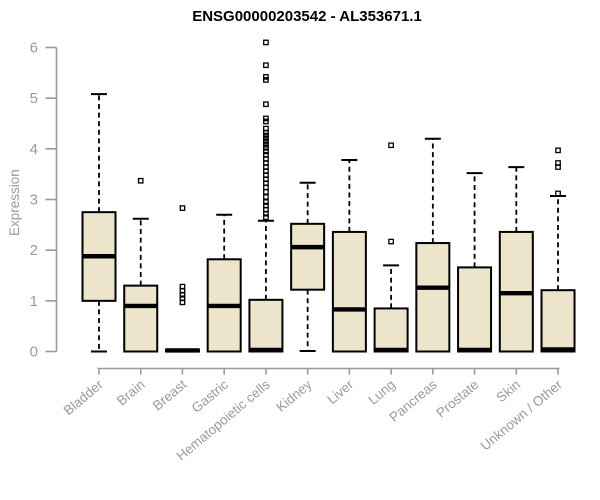 The width and height of the screenshot is (600, 500). I want to click on x-category-label: Brain, so click(131, 393).